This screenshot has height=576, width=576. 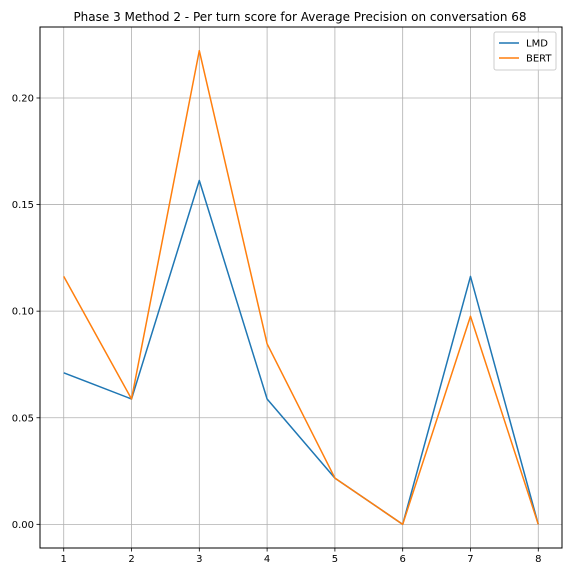 I want to click on x-tick-label: 1, so click(x=64, y=559).